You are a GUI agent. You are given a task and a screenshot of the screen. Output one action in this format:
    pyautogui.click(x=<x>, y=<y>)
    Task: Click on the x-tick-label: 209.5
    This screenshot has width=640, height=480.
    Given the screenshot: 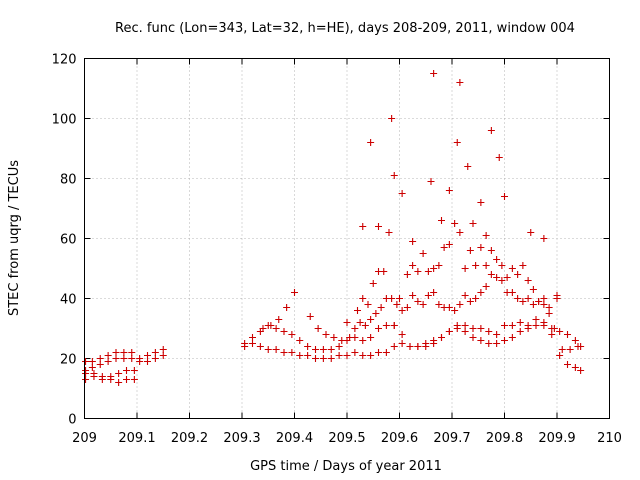 What is the action you would take?
    pyautogui.click(x=346, y=438)
    